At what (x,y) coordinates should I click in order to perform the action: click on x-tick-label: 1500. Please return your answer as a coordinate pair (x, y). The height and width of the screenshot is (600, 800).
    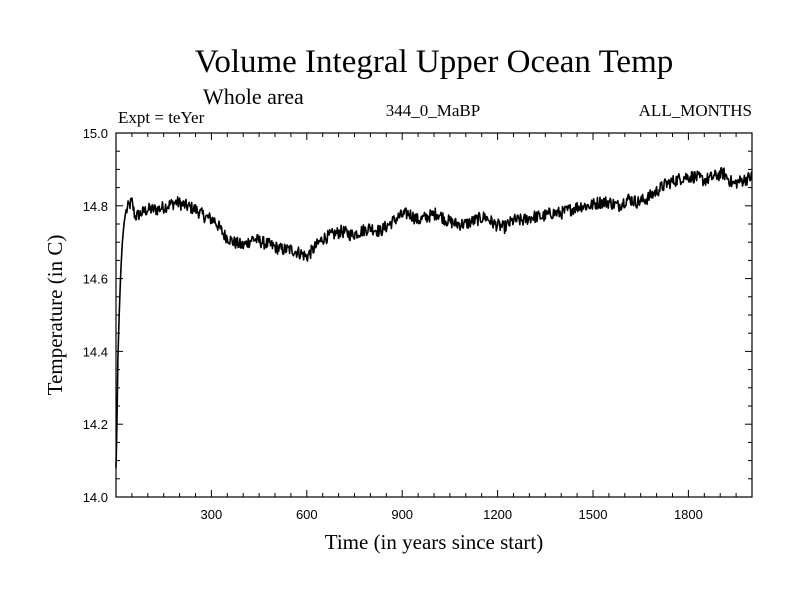
    Looking at the image, I should click on (593, 514).